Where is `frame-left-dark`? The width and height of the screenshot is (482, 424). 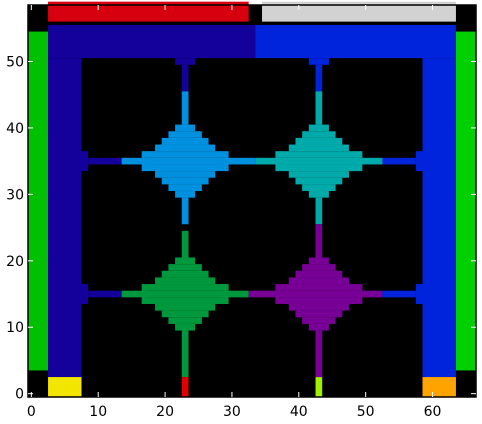 frame-left-dark is located at coordinates (65, 218).